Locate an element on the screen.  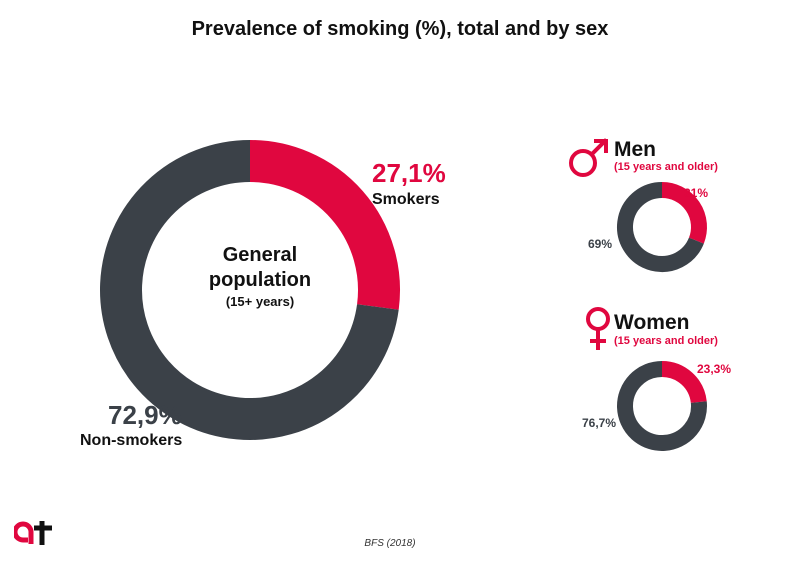
men-non-smokers-slice is located at coordinates (660, 227).